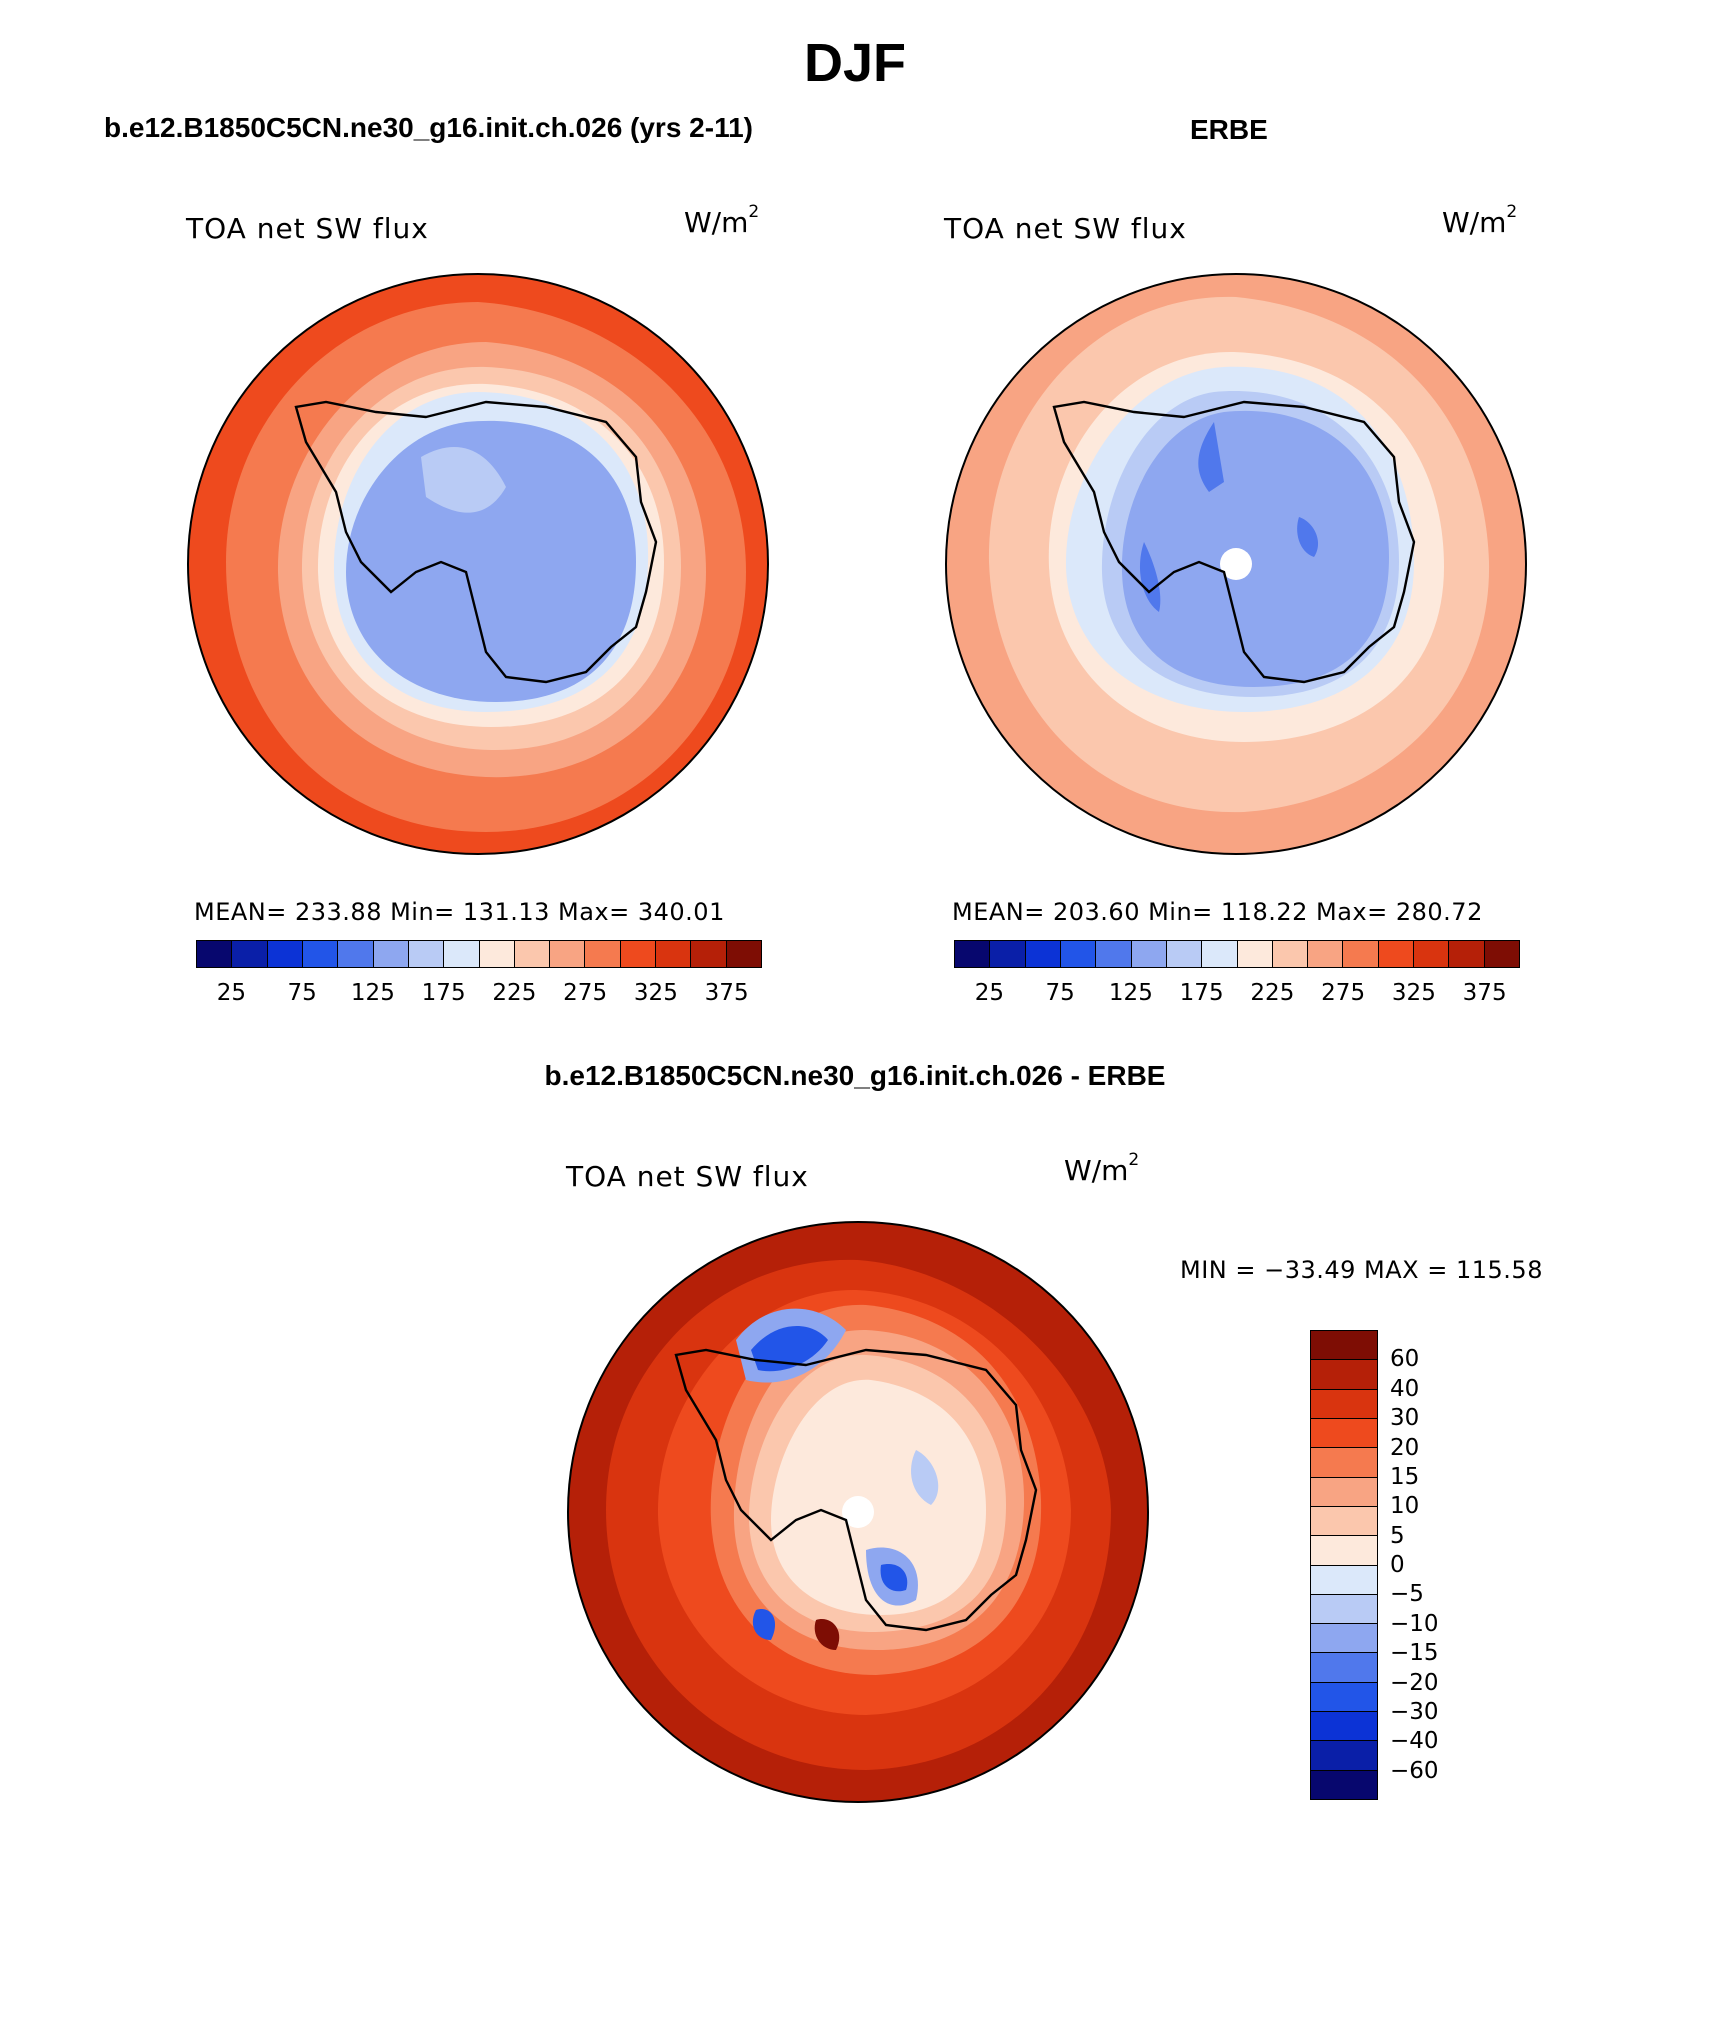  I want to click on colorbar-tick-label: −10, so click(1414, 1623).